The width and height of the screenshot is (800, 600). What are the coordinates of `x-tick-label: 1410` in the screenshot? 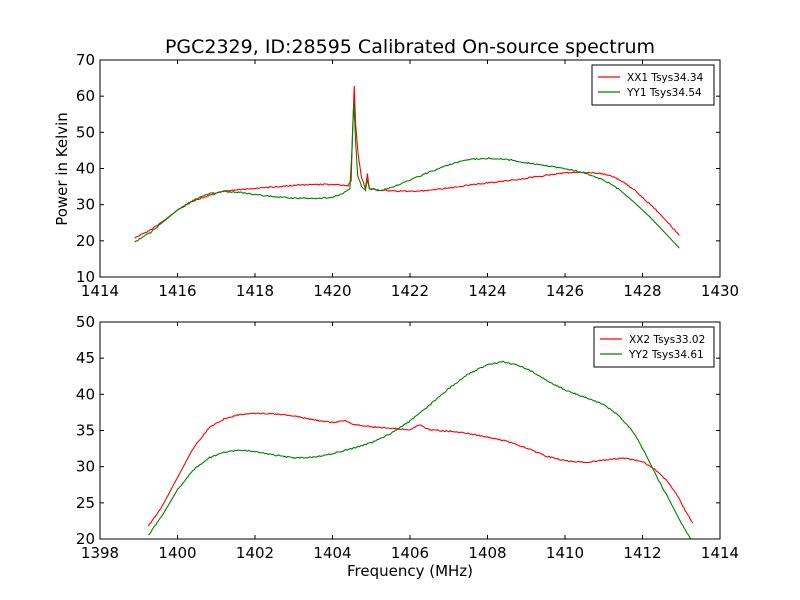 It's located at (565, 553).